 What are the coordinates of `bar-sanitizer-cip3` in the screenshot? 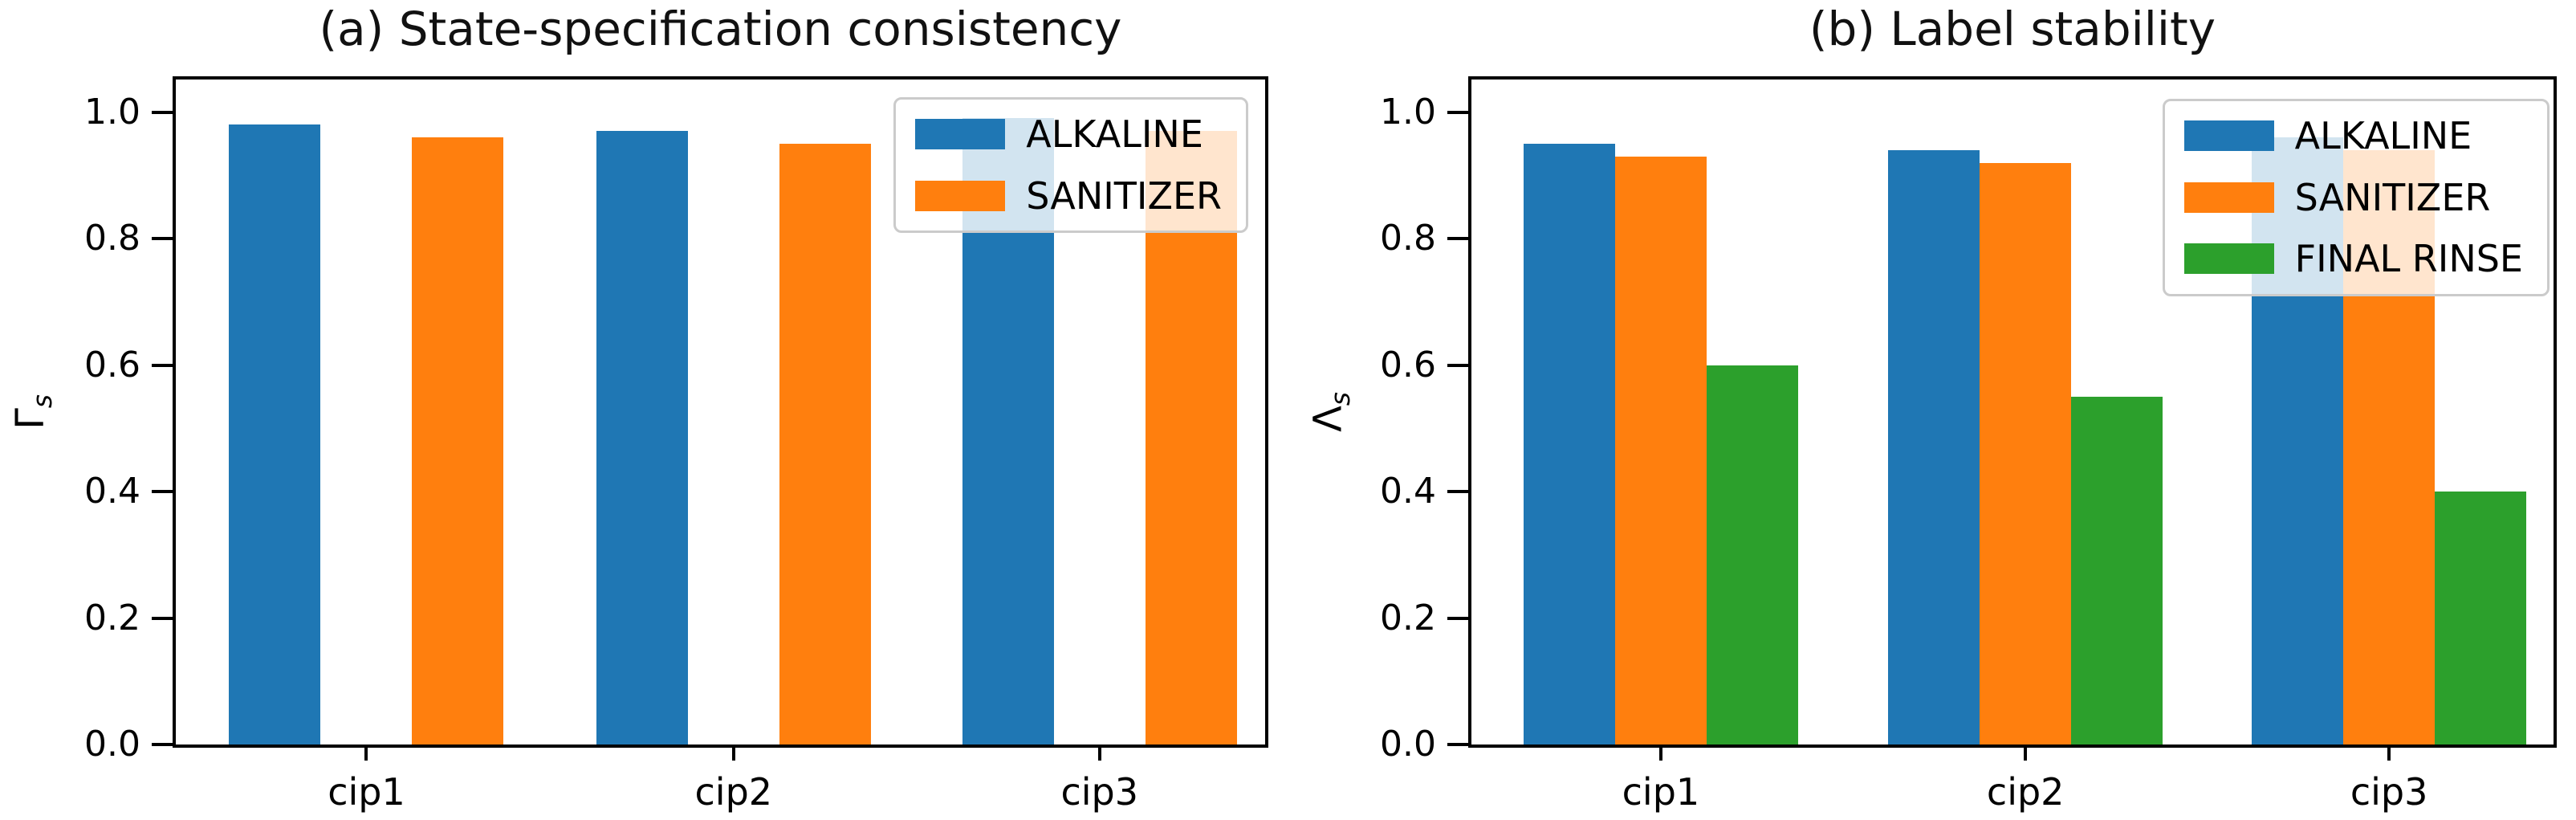 It's located at (1191, 438).